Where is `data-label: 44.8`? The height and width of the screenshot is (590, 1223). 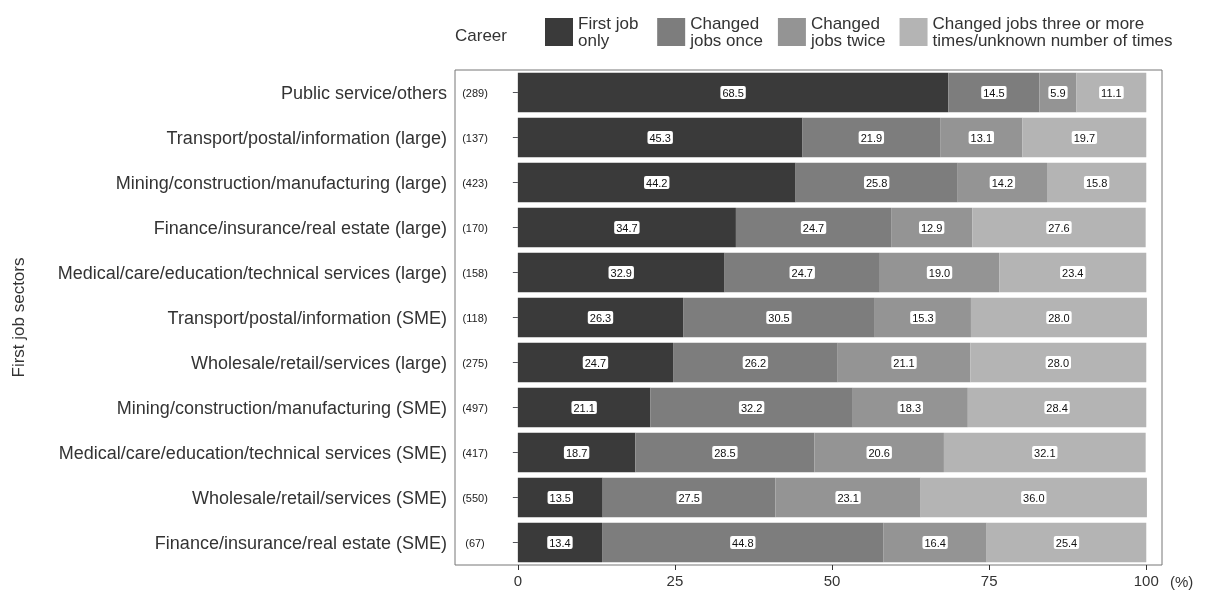
data-label: 44.8 is located at coordinates (743, 542).